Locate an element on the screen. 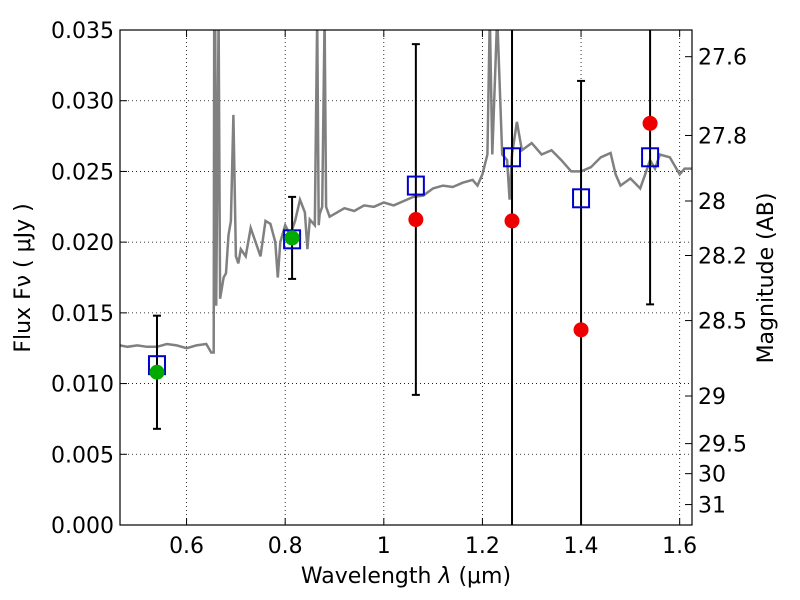  mag-tick-label: 29.5 is located at coordinates (722, 445).